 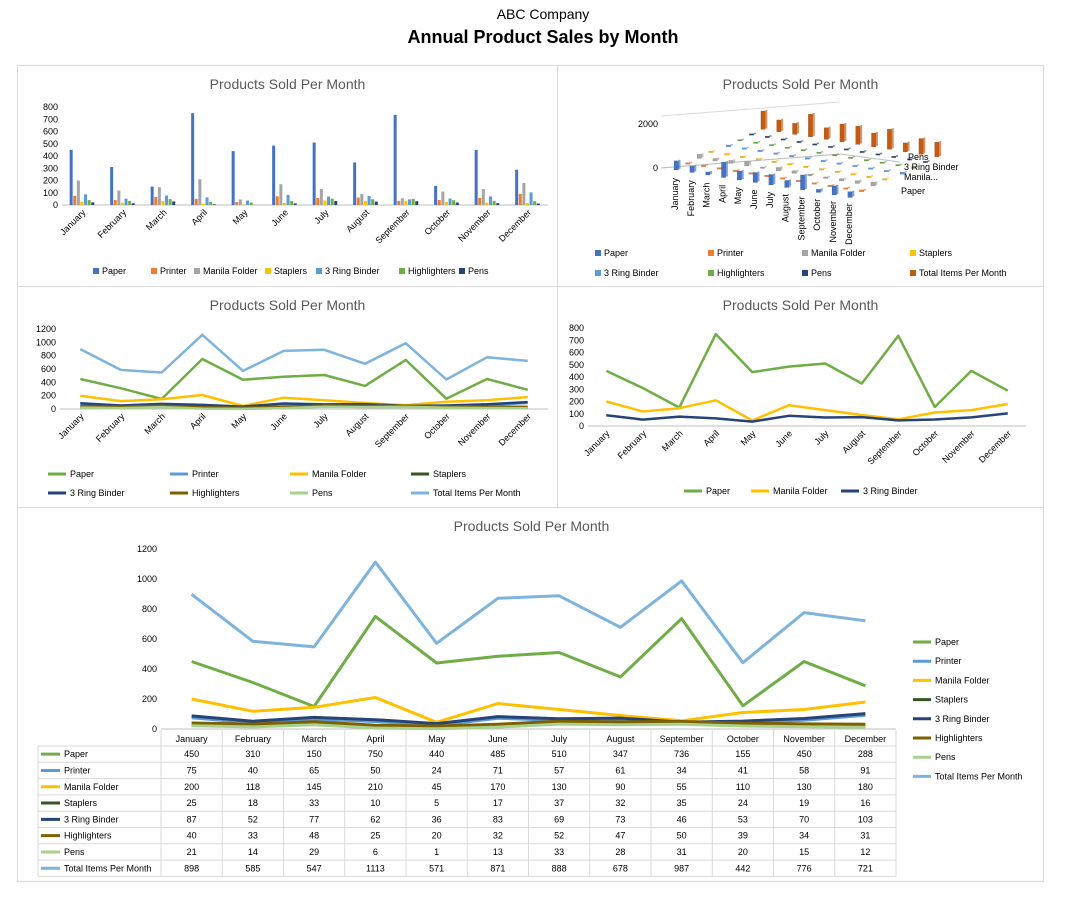 I want to click on bar3d-highlighters-january, so click(x=740, y=140).